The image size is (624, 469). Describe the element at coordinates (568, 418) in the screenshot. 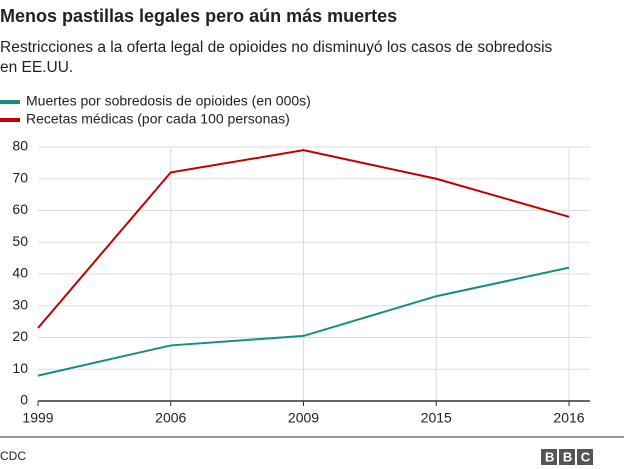

I see `x-tick-label: 2016` at that location.